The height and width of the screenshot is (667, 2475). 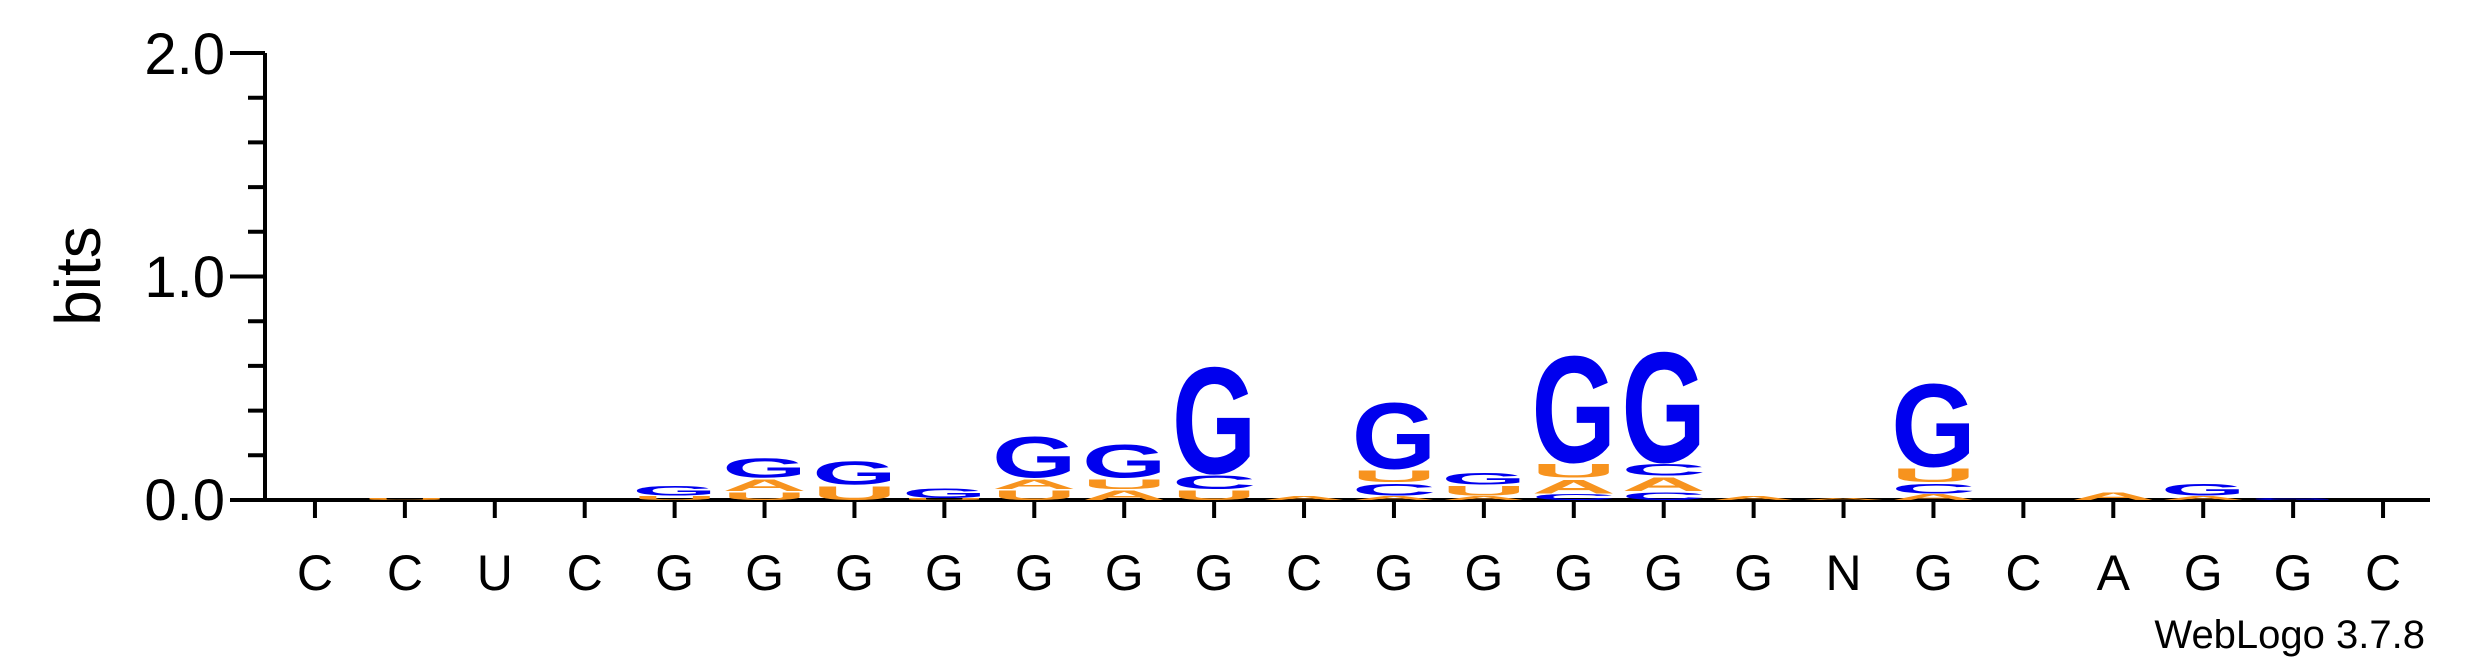 What do you see at coordinates (1843, 573) in the screenshot?
I see `x-tick-label-18: N` at bounding box center [1843, 573].